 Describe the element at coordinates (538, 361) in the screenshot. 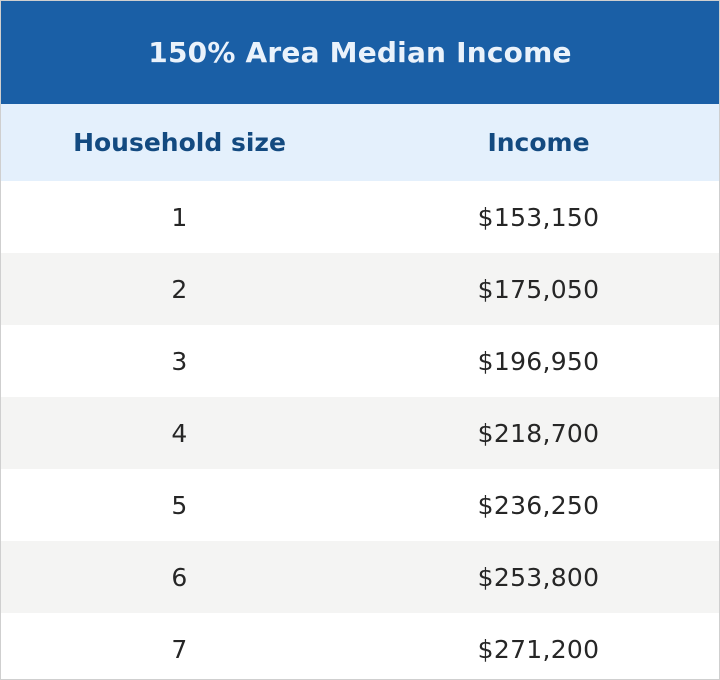

I see `income-cell: $196,950` at that location.